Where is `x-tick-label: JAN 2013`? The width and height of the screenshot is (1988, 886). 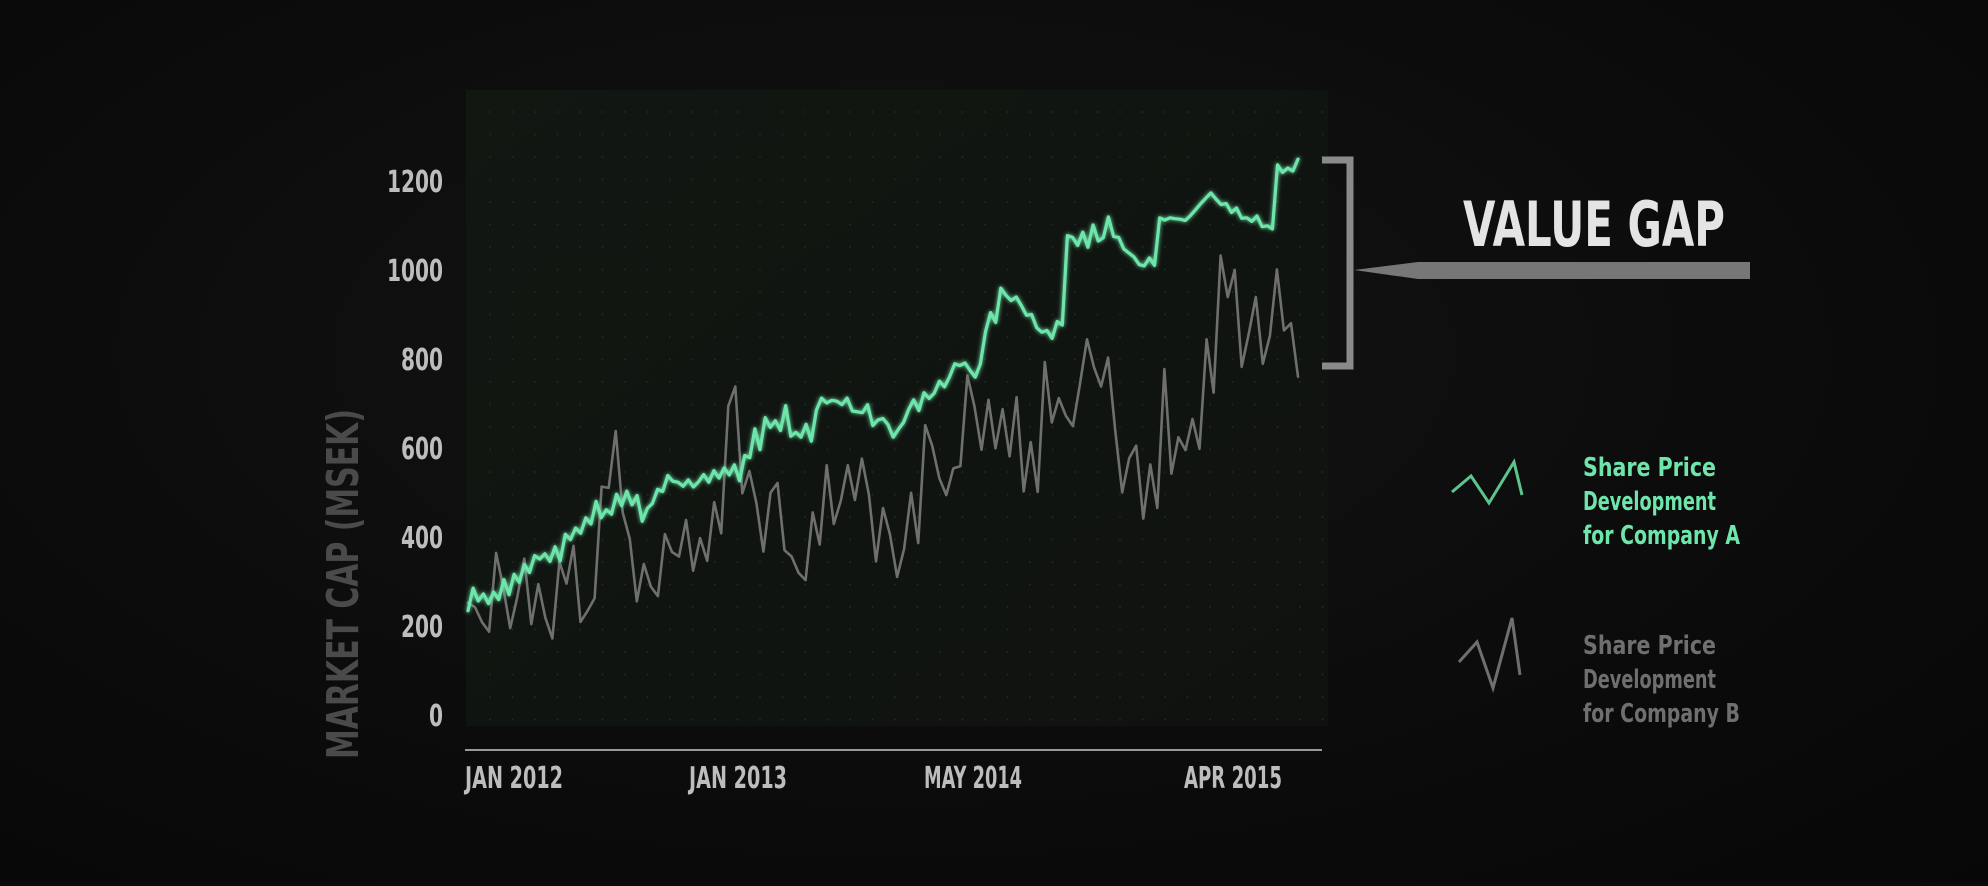 x-tick-label: JAN 2013 is located at coordinates (737, 778).